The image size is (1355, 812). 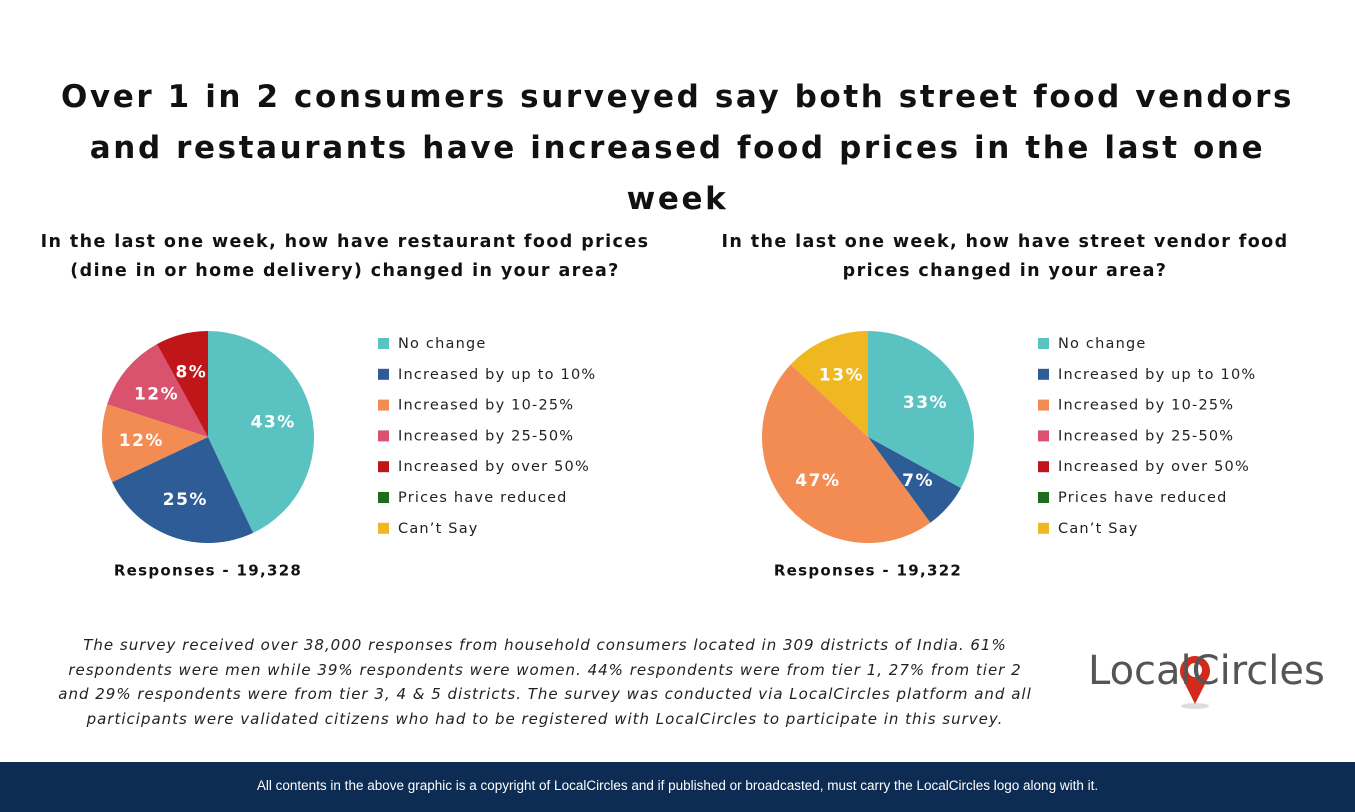 What do you see at coordinates (841, 376) in the screenshot?
I see `data-label: 13%` at bounding box center [841, 376].